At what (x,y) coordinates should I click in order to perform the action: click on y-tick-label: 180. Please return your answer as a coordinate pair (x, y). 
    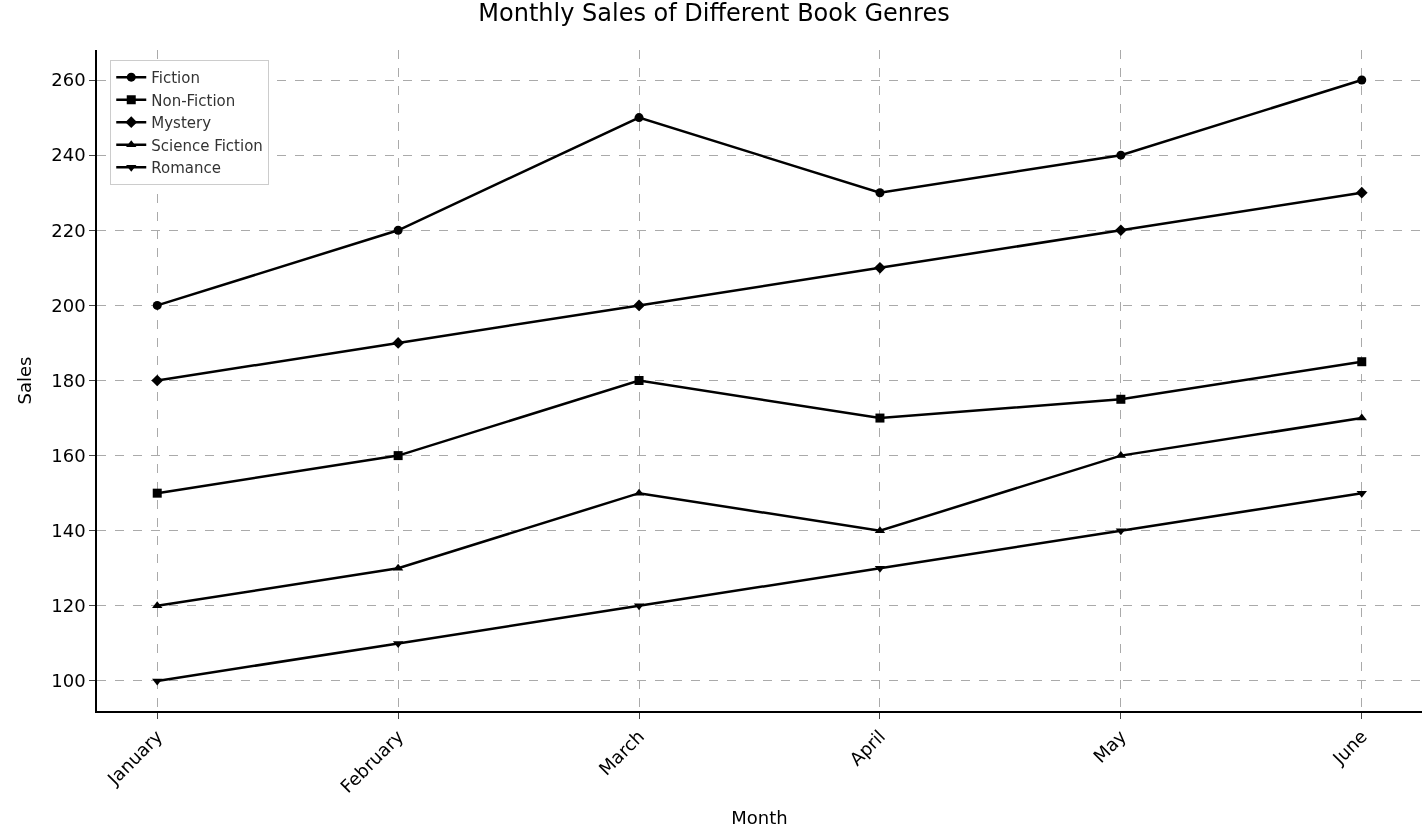
    Looking at the image, I should click on (68, 380).